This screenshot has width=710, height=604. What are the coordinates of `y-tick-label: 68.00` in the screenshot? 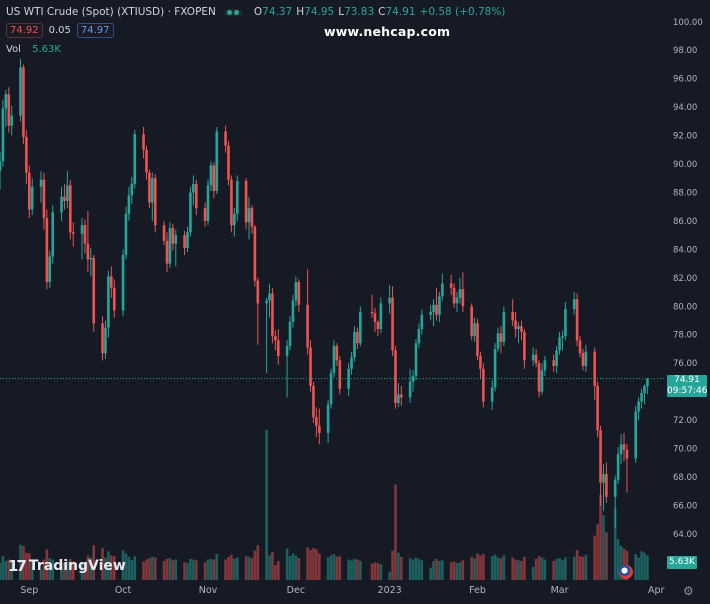 It's located at (685, 478).